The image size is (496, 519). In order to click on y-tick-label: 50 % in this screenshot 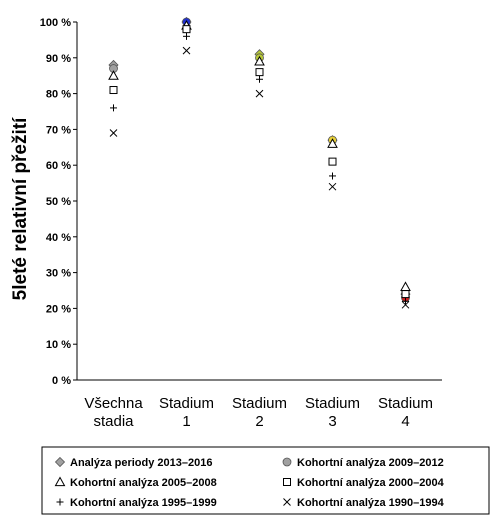, I will do `click(58, 202)`.